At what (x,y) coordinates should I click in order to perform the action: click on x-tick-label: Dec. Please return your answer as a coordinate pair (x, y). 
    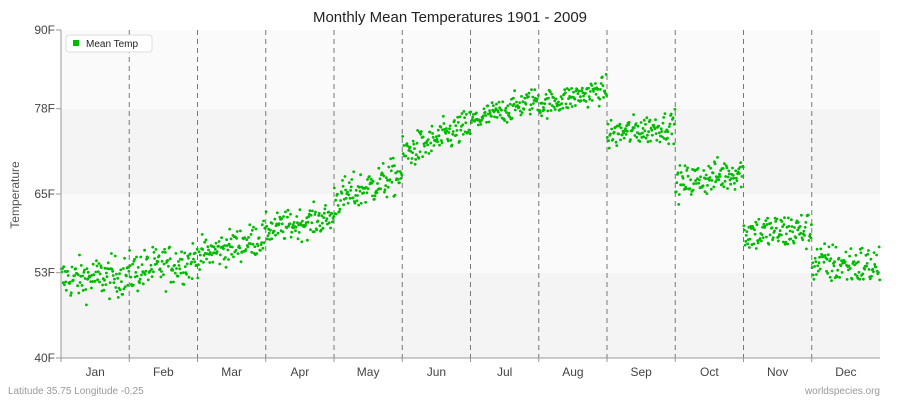
    Looking at the image, I should click on (845, 372).